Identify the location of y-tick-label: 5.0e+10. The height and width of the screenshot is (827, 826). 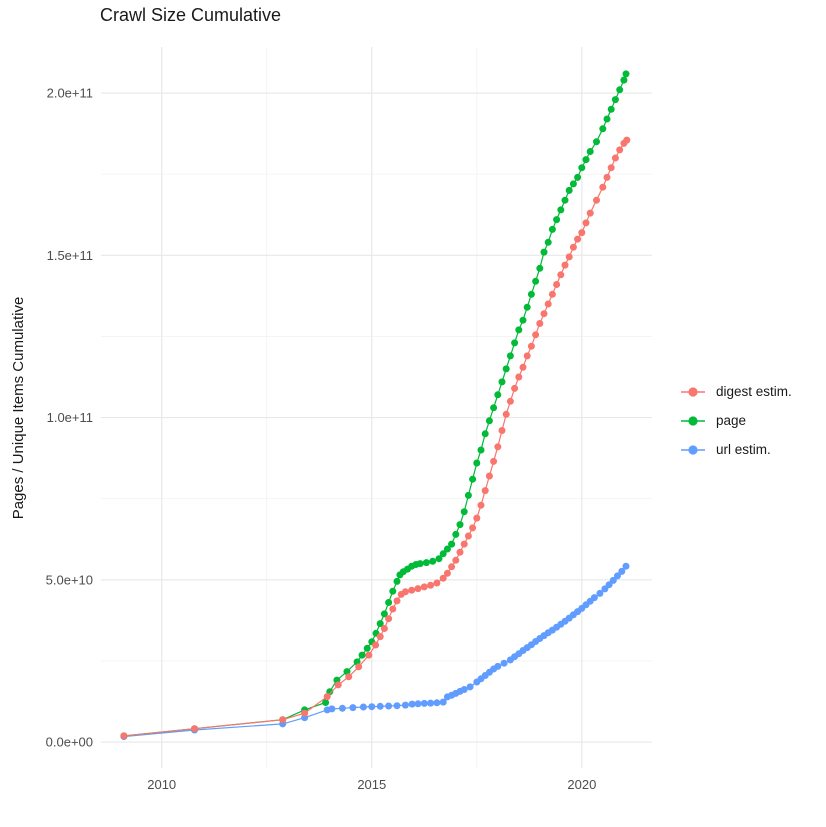
(69, 579).